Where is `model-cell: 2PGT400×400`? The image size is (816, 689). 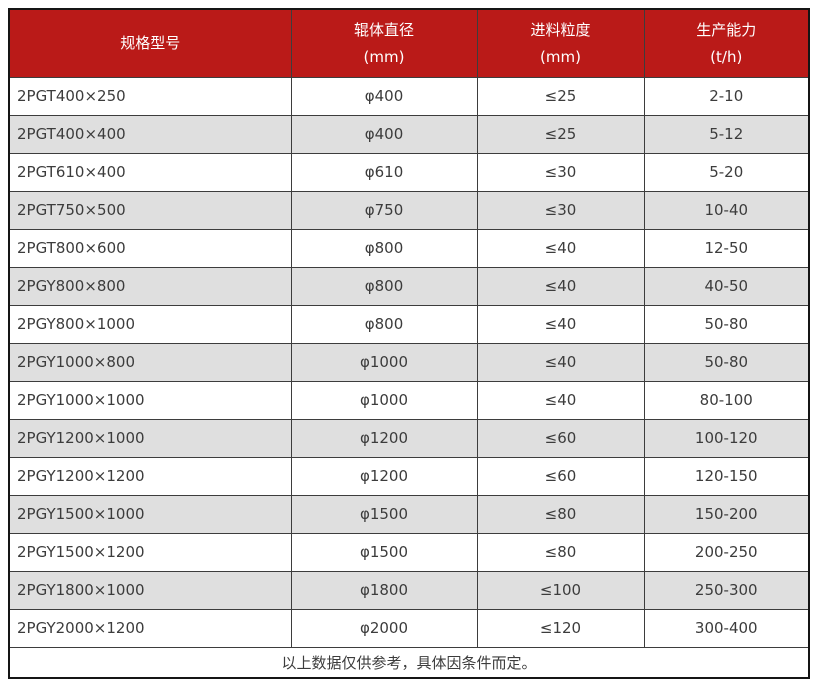 model-cell: 2PGT400×400 is located at coordinates (150, 134).